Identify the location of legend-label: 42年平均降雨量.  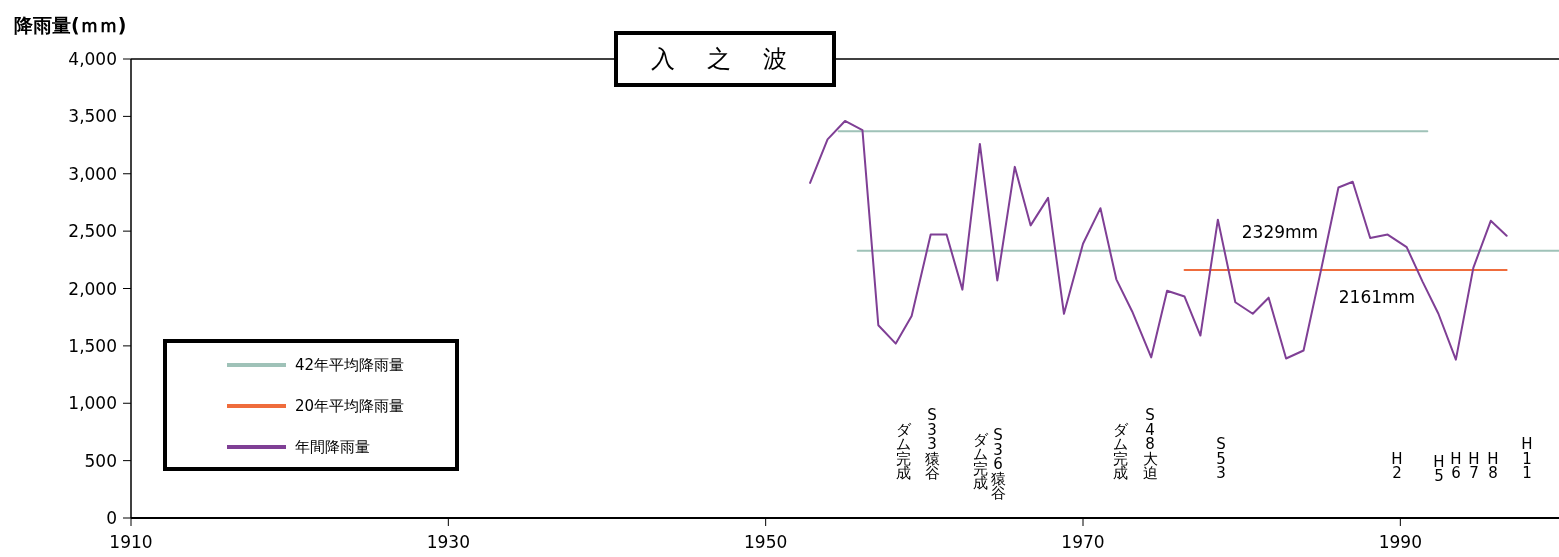
(350, 365).